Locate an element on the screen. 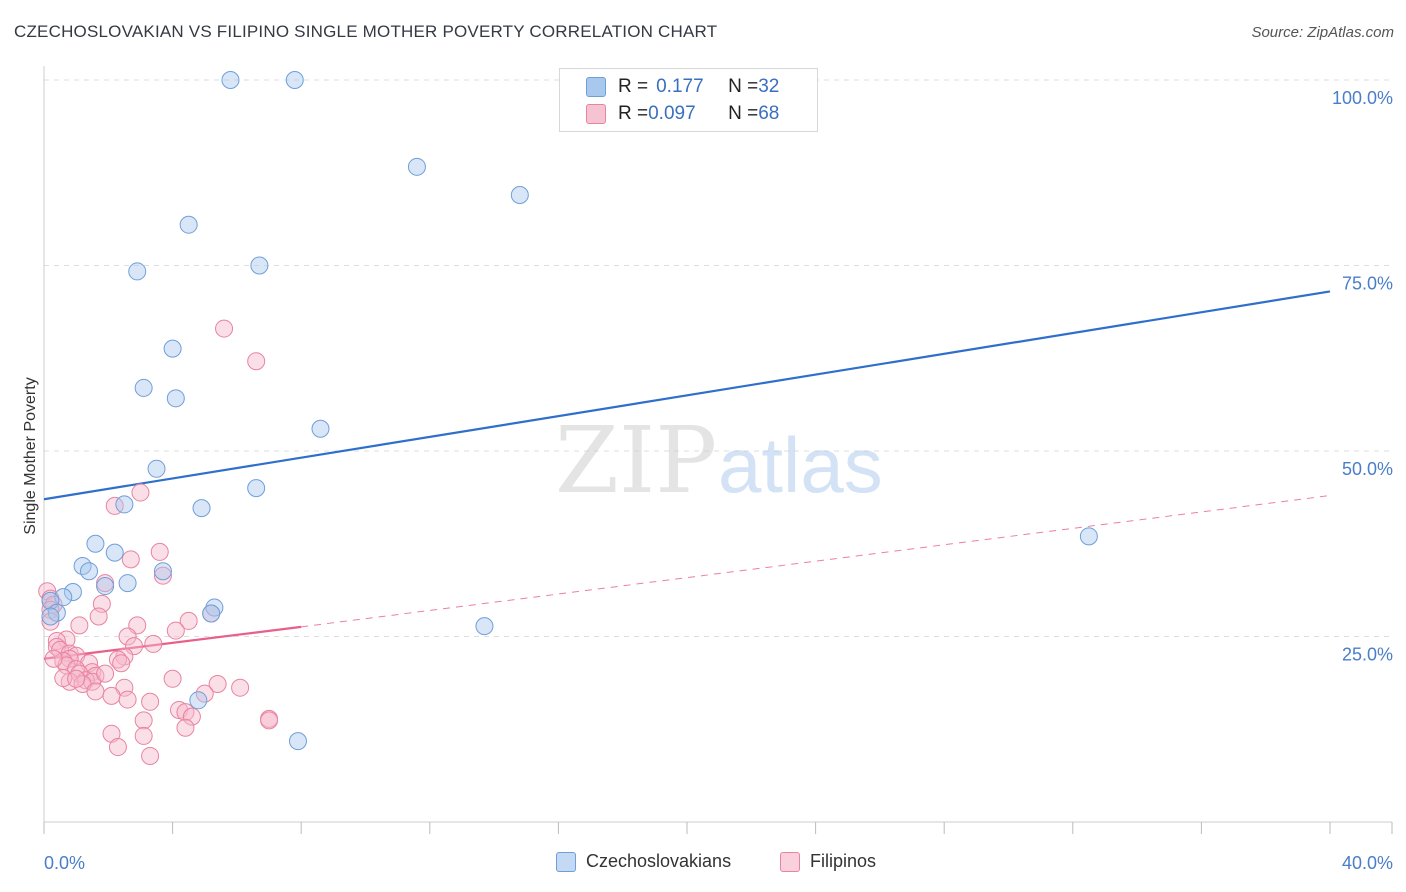 The height and width of the screenshot is (892, 1406). bottom-legend-swatch-blue is located at coordinates (566, 861).